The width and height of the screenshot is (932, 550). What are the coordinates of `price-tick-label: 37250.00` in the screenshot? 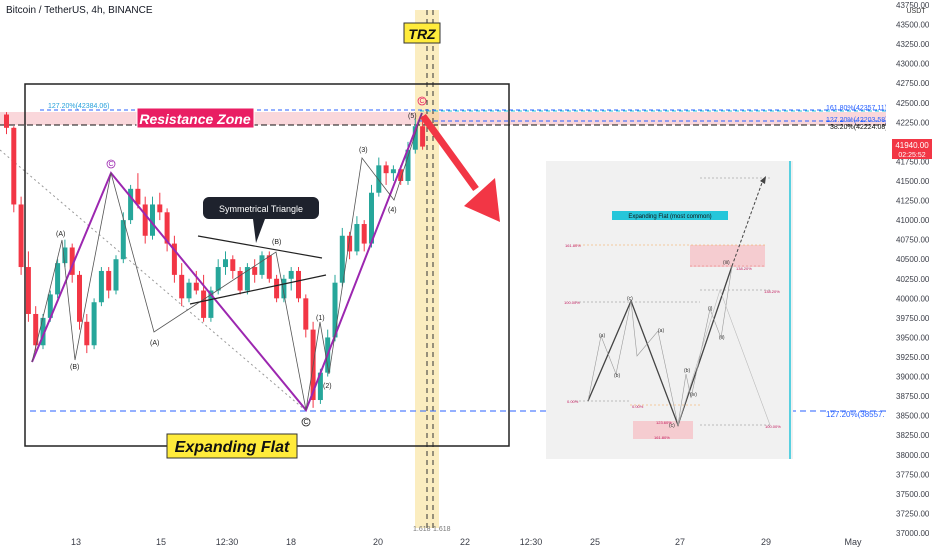 It's located at (913, 513).